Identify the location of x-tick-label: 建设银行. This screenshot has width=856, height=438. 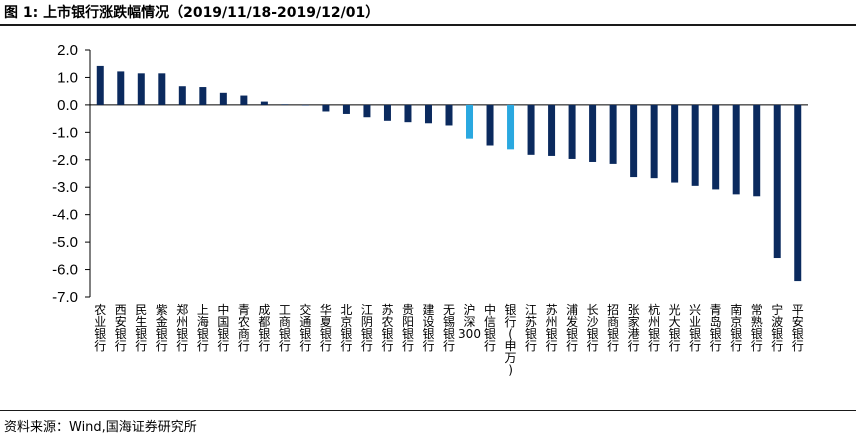
(428, 328).